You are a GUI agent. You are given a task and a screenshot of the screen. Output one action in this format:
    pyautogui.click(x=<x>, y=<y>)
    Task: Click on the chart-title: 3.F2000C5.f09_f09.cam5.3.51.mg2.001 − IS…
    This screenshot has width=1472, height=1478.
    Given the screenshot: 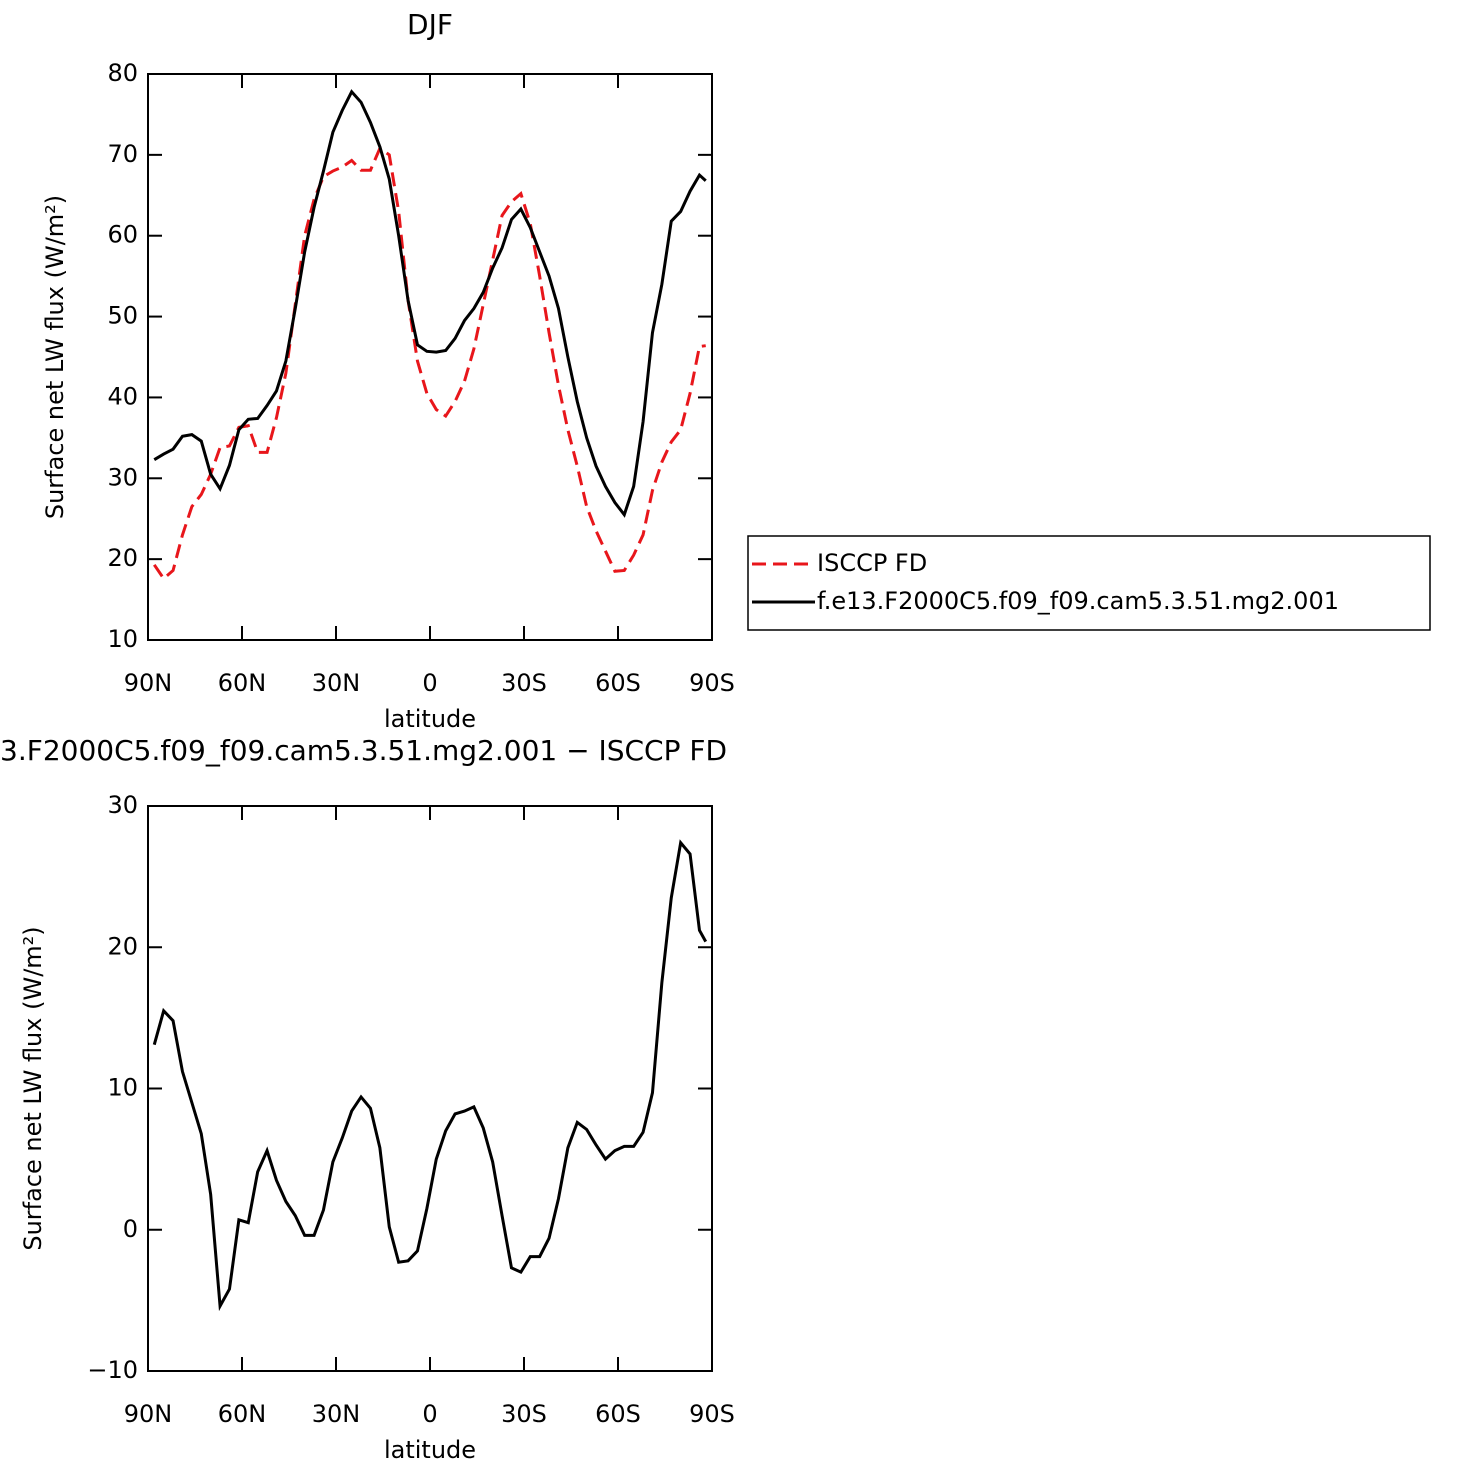 What is the action you would take?
    pyautogui.click(x=363, y=750)
    